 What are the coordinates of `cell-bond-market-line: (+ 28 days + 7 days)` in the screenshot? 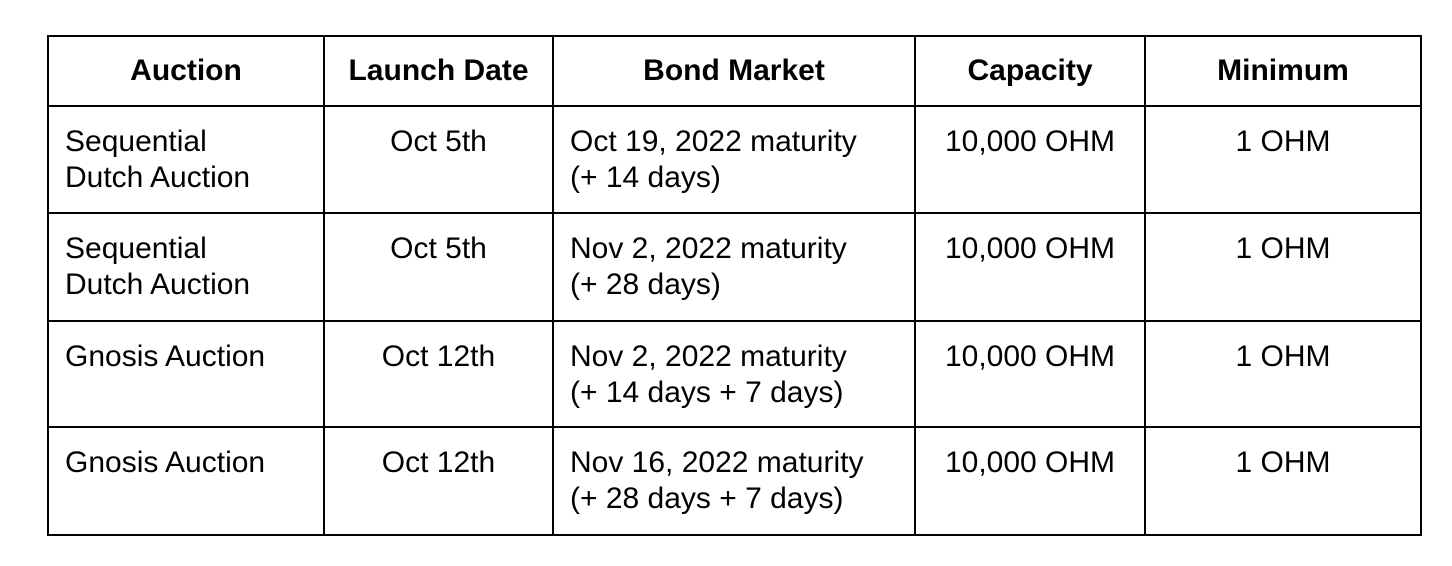 It's located at (707, 498).